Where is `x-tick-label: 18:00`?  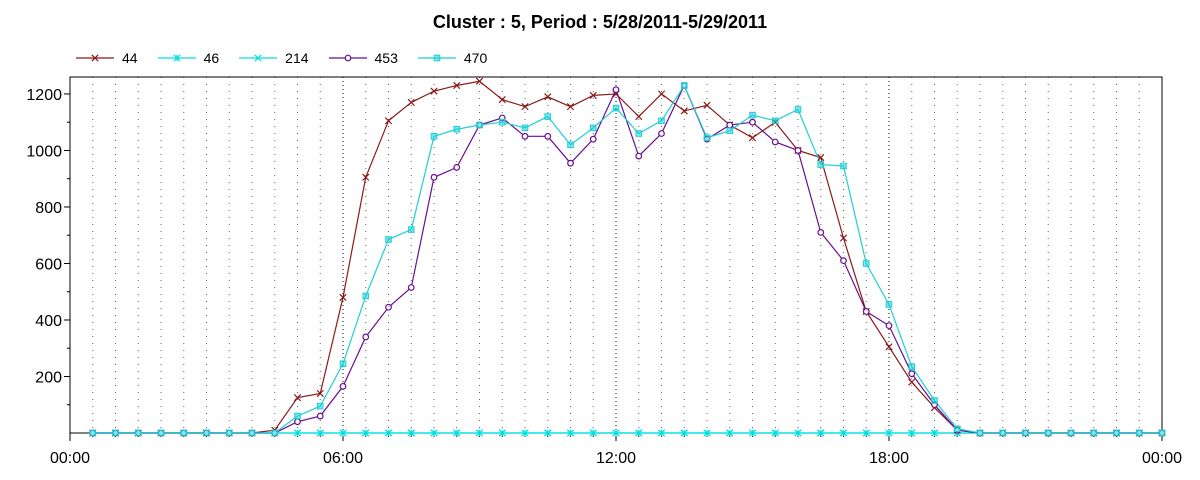 x-tick-label: 18:00 is located at coordinates (889, 458).